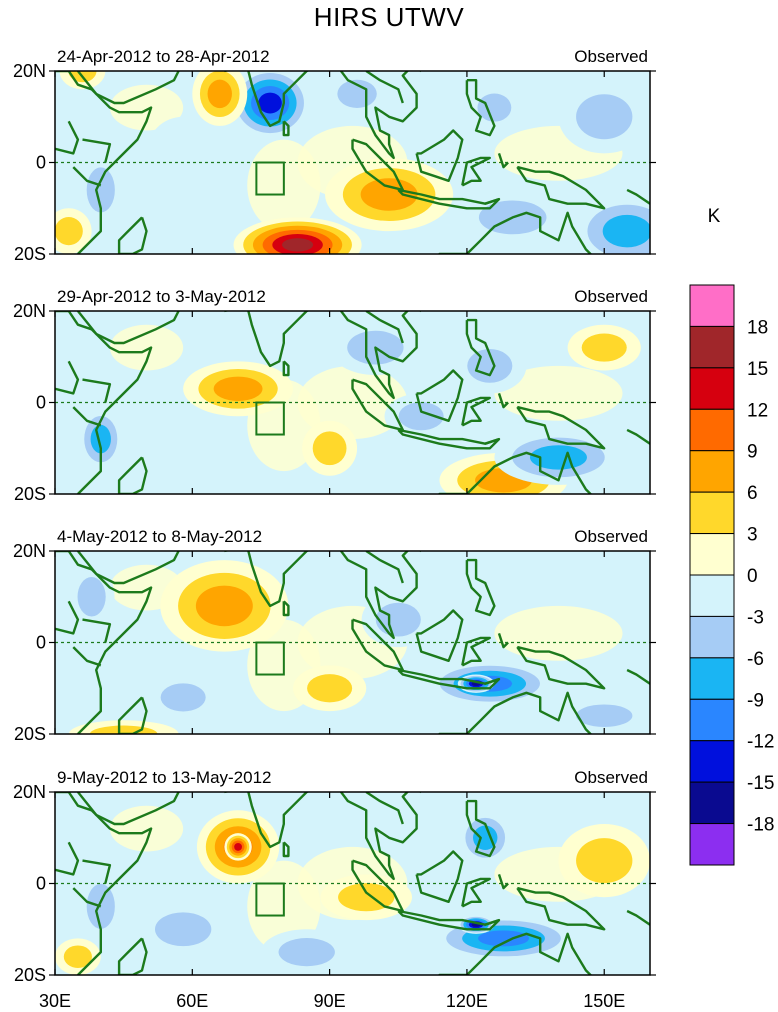  I want to click on colorbar-label: -3, so click(755, 617).